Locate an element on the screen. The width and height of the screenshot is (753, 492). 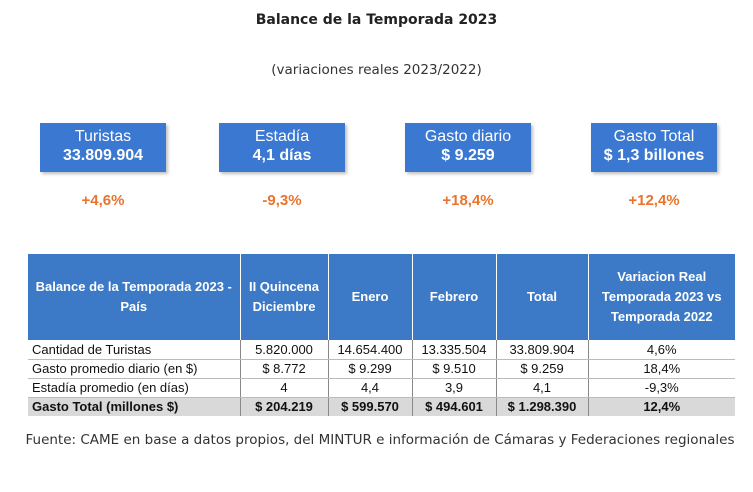
table-cell: -9,3% is located at coordinates (661, 388).